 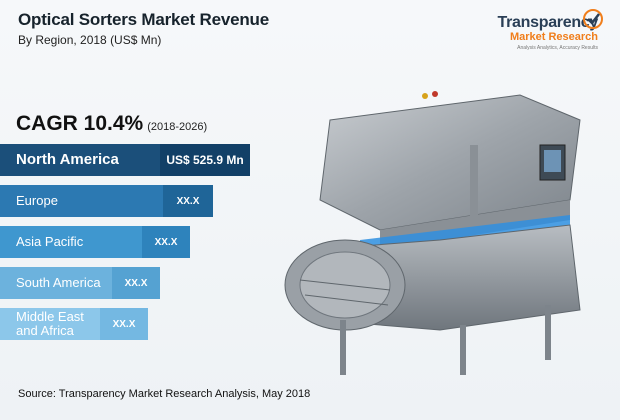 I want to click on cagr-label: CAGR 10.4%, so click(x=80, y=123).